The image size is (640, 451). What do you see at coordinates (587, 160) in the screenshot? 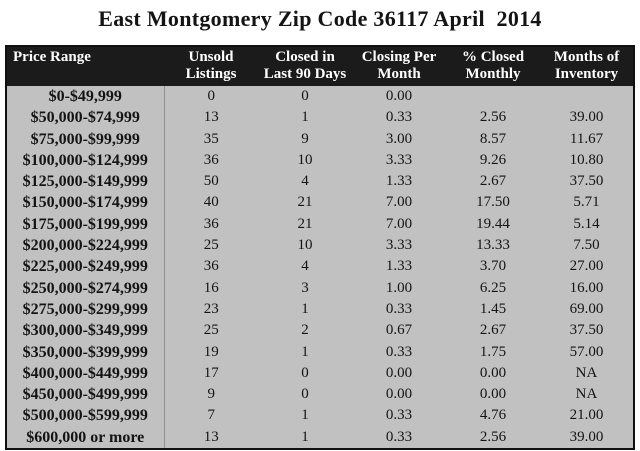
I see `cell-months-of-inventory: 10.80` at bounding box center [587, 160].